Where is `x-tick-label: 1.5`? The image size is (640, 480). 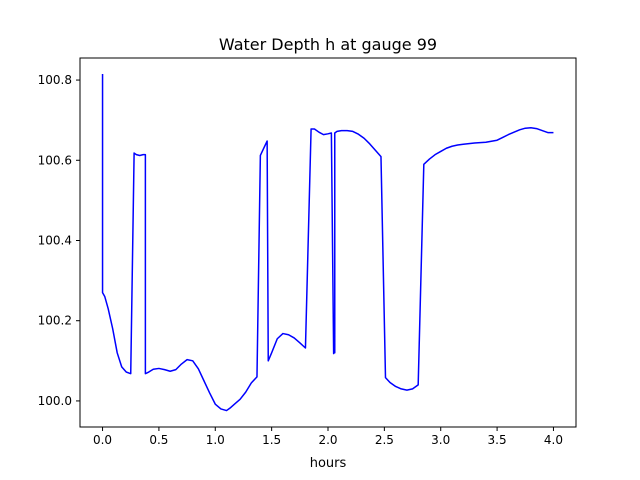 x-tick-label: 1.5 is located at coordinates (271, 440).